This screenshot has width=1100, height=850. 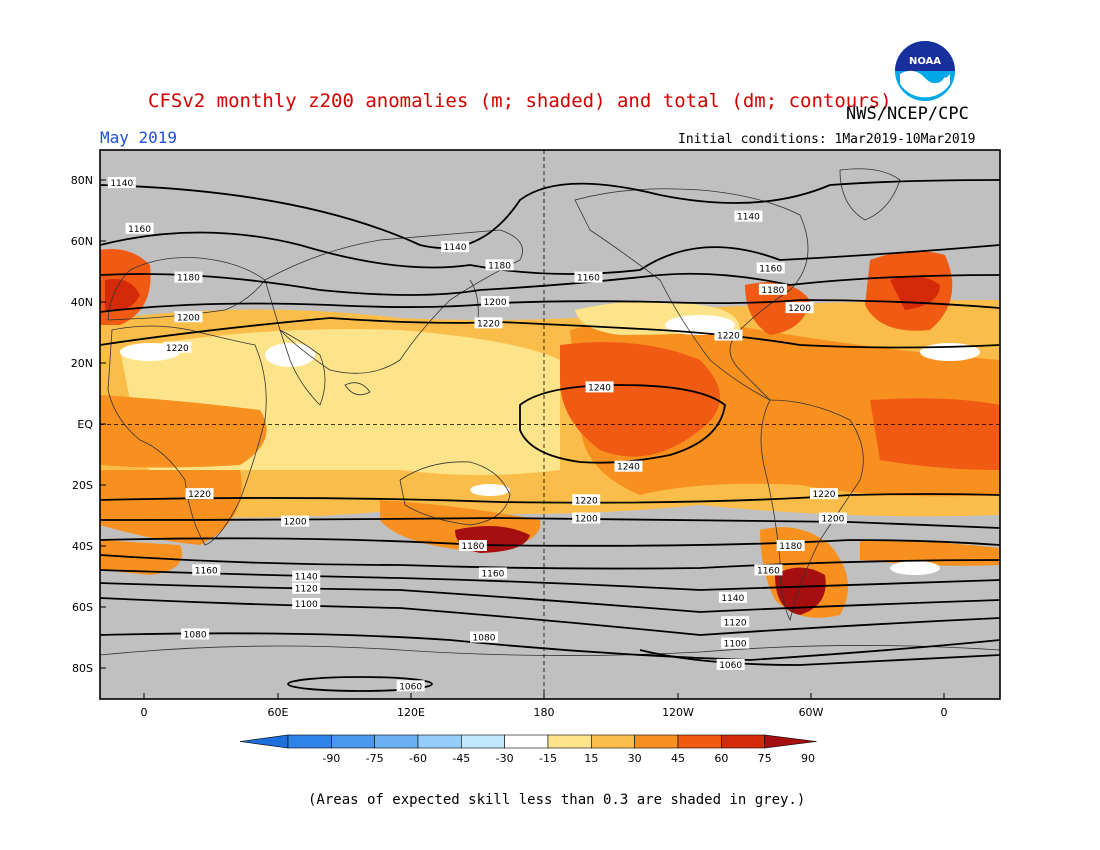 What do you see at coordinates (82, 607) in the screenshot?
I see `lat-label-60s: 60S` at bounding box center [82, 607].